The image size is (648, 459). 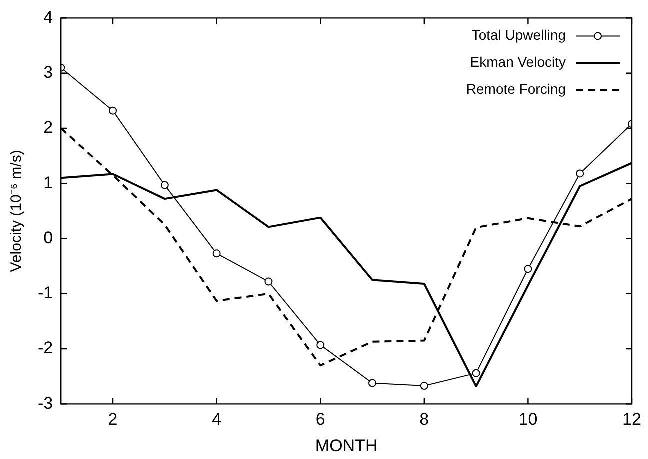 I want to click on y-tick-label: 2, so click(x=49, y=128).